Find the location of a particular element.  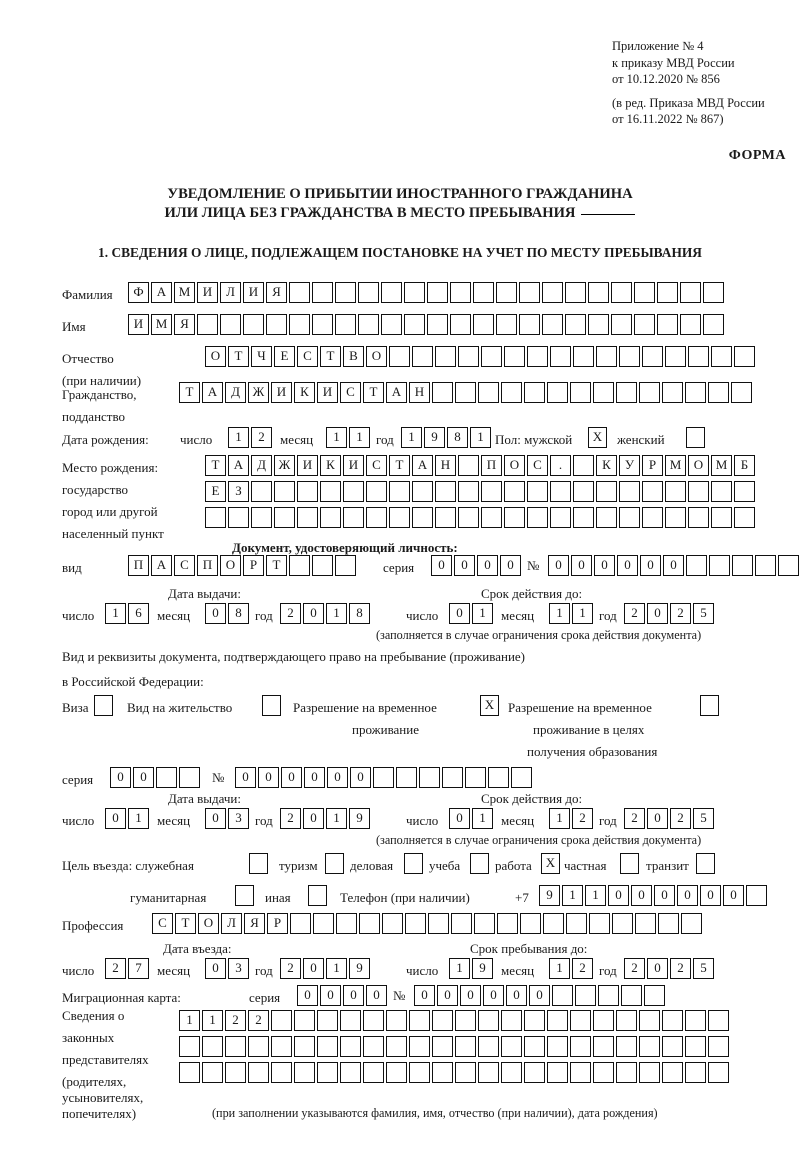

char-cell: 9 is located at coordinates (359, 968).